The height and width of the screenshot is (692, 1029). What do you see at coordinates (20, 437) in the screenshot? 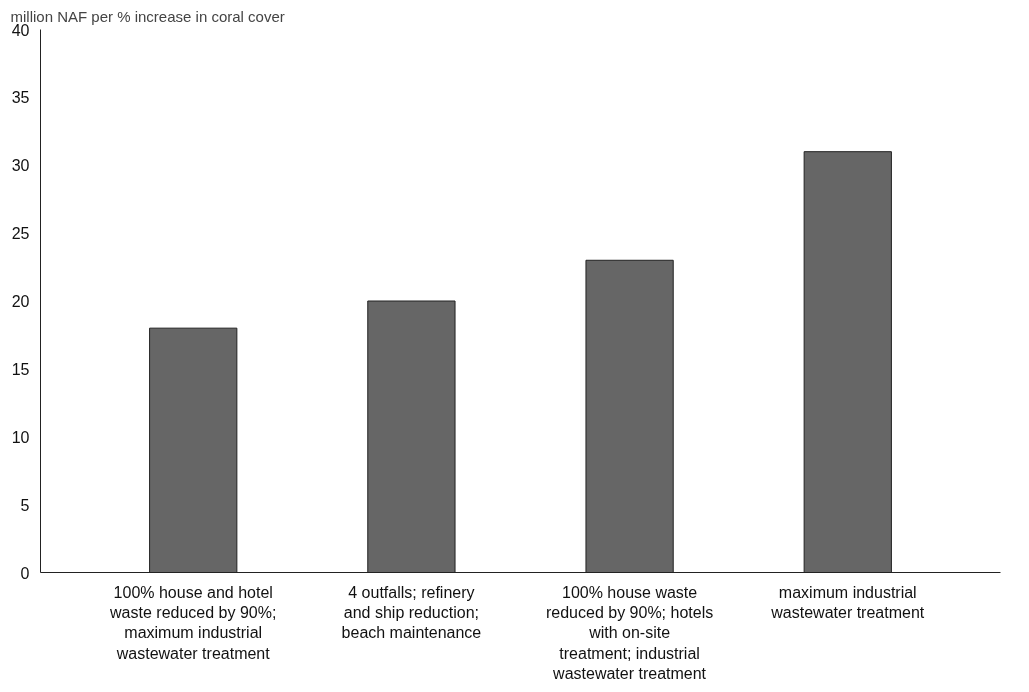
I see `y-tick-label: 10` at bounding box center [20, 437].